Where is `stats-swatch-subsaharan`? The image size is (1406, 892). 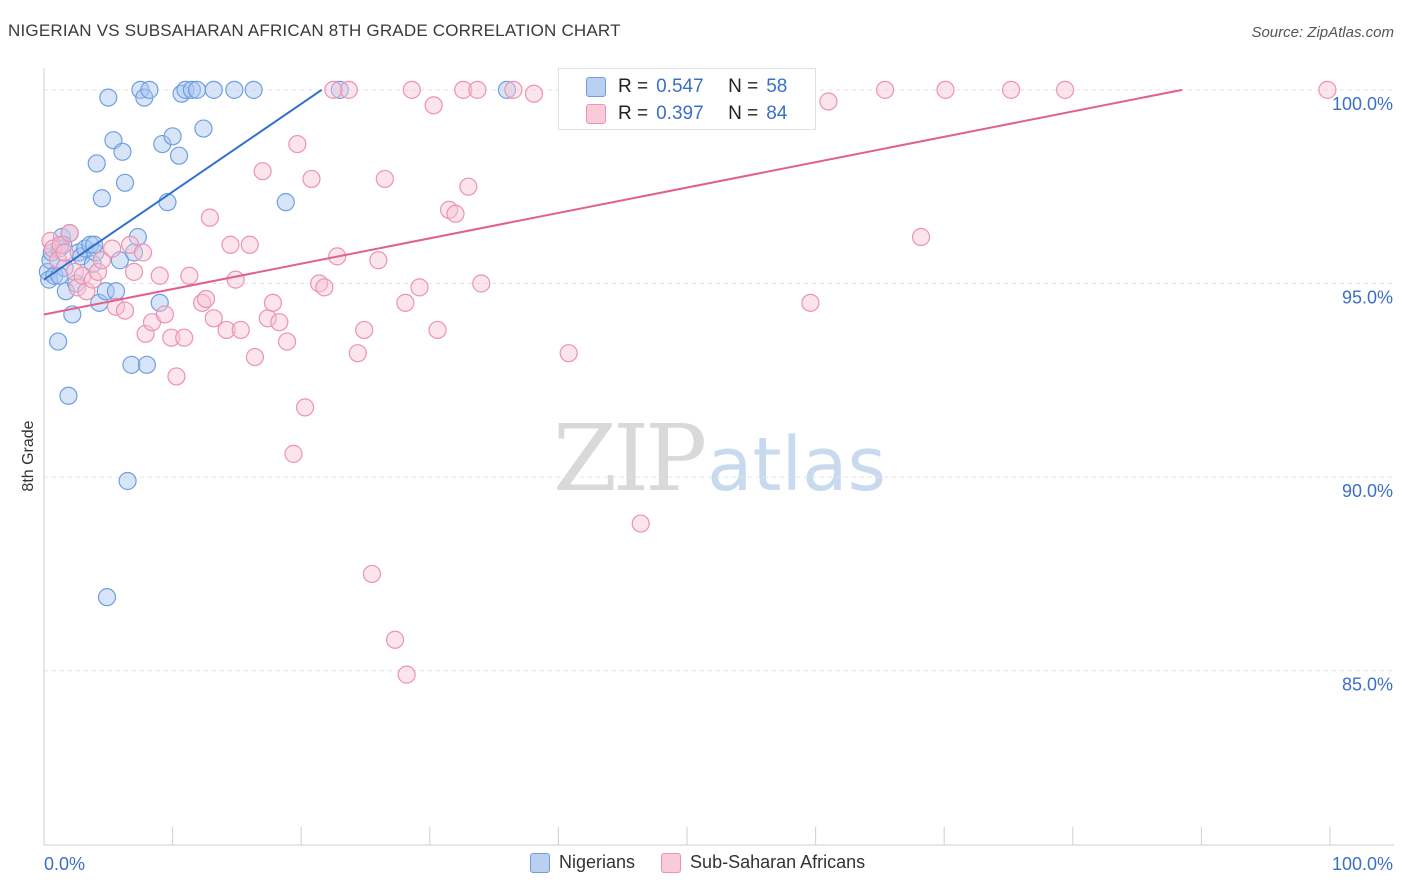
stats-swatch-subsaharan is located at coordinates (596, 113).